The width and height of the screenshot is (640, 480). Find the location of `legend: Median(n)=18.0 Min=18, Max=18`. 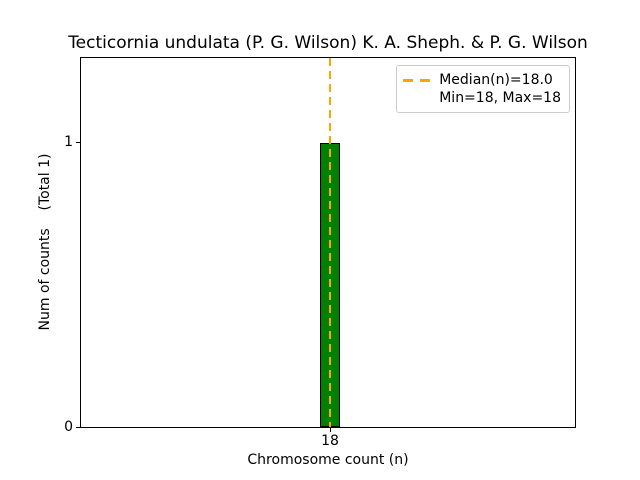

legend: Median(n)=18.0 Min=18, Max=18 is located at coordinates (483, 89).